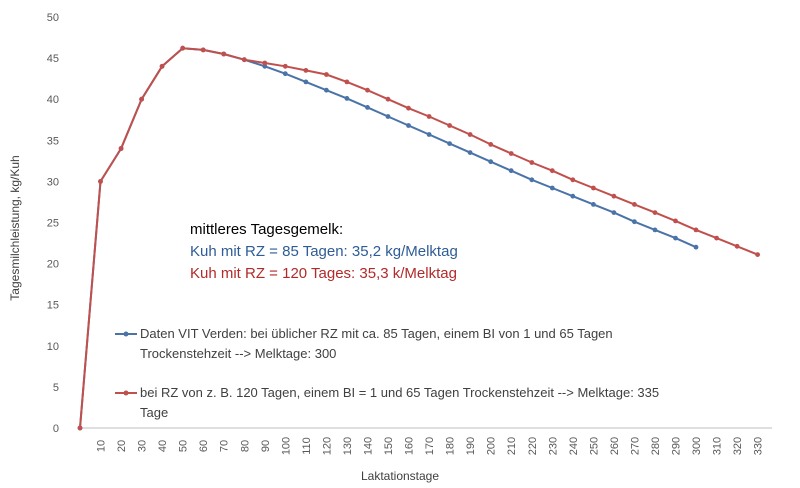 The height and width of the screenshot is (488, 800). Describe the element at coordinates (492, 446) in the screenshot. I see `x-tick-label-19: 200` at that location.